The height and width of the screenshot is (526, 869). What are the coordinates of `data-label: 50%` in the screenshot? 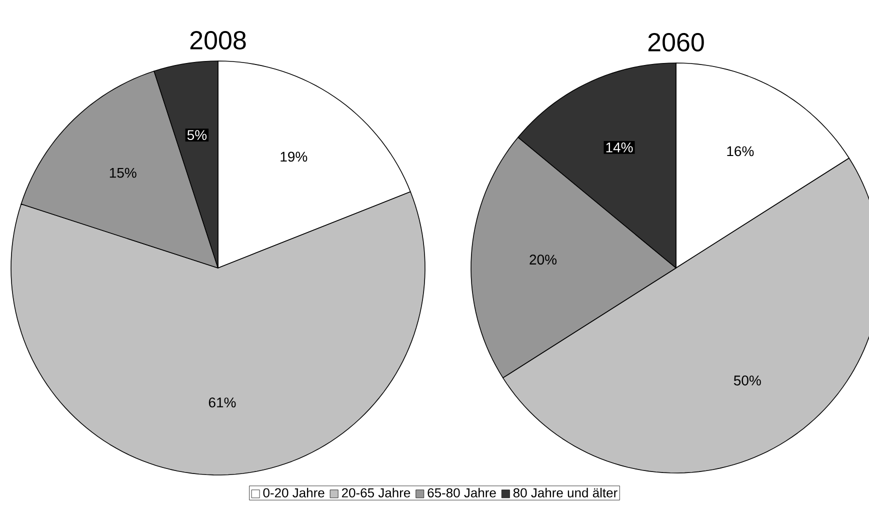 It's located at (747, 381).